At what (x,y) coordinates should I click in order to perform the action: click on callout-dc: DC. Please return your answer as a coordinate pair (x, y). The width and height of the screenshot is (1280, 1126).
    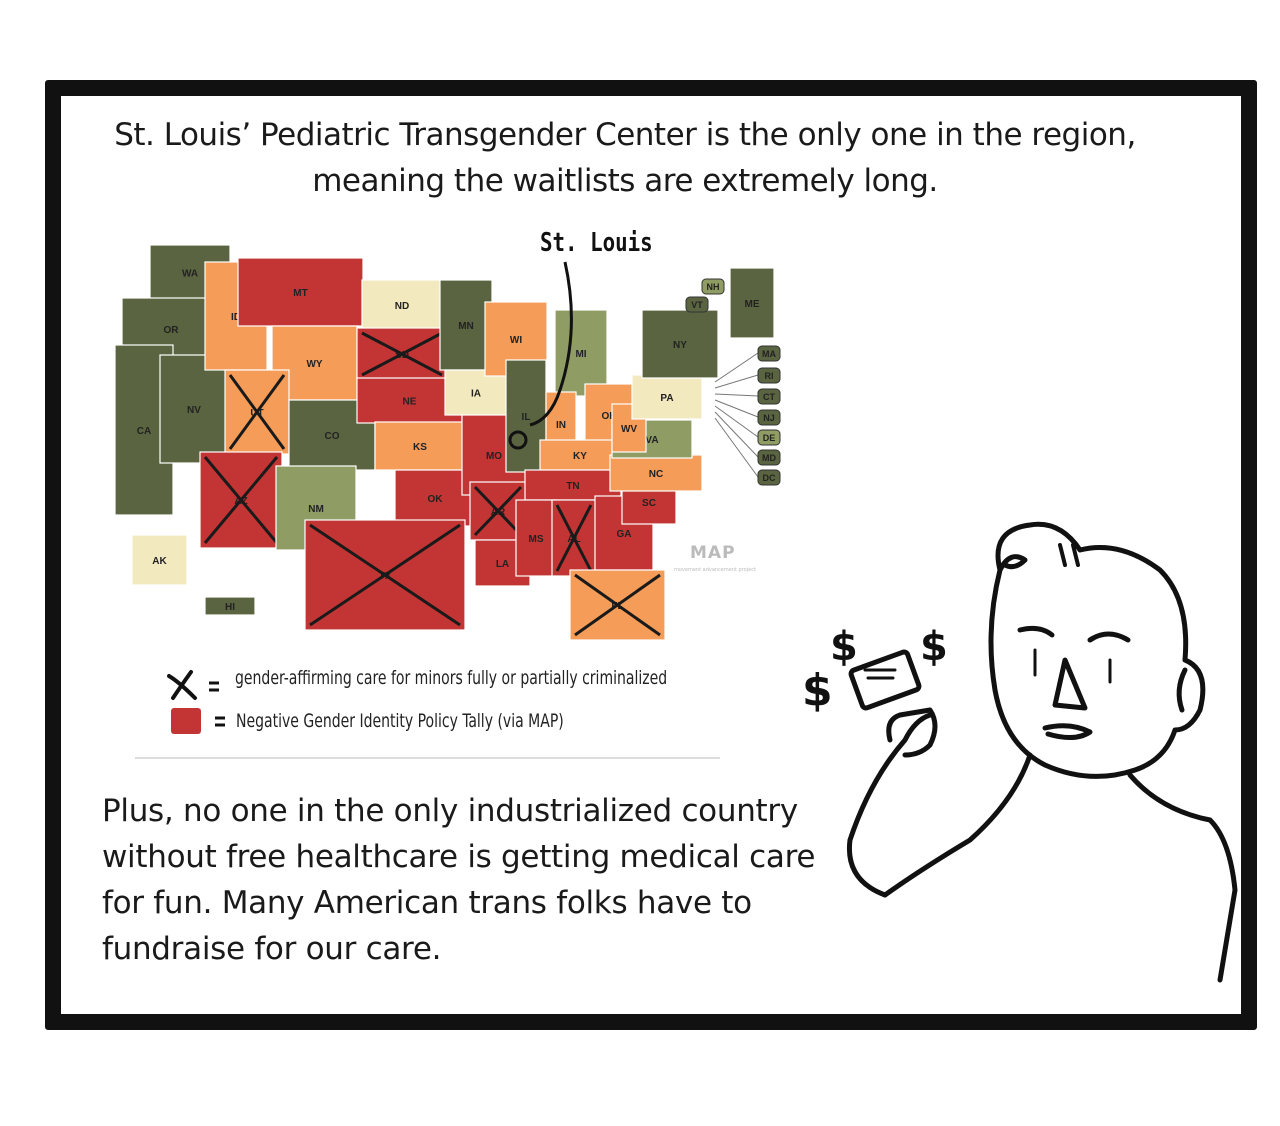
    Looking at the image, I should click on (747, 451).